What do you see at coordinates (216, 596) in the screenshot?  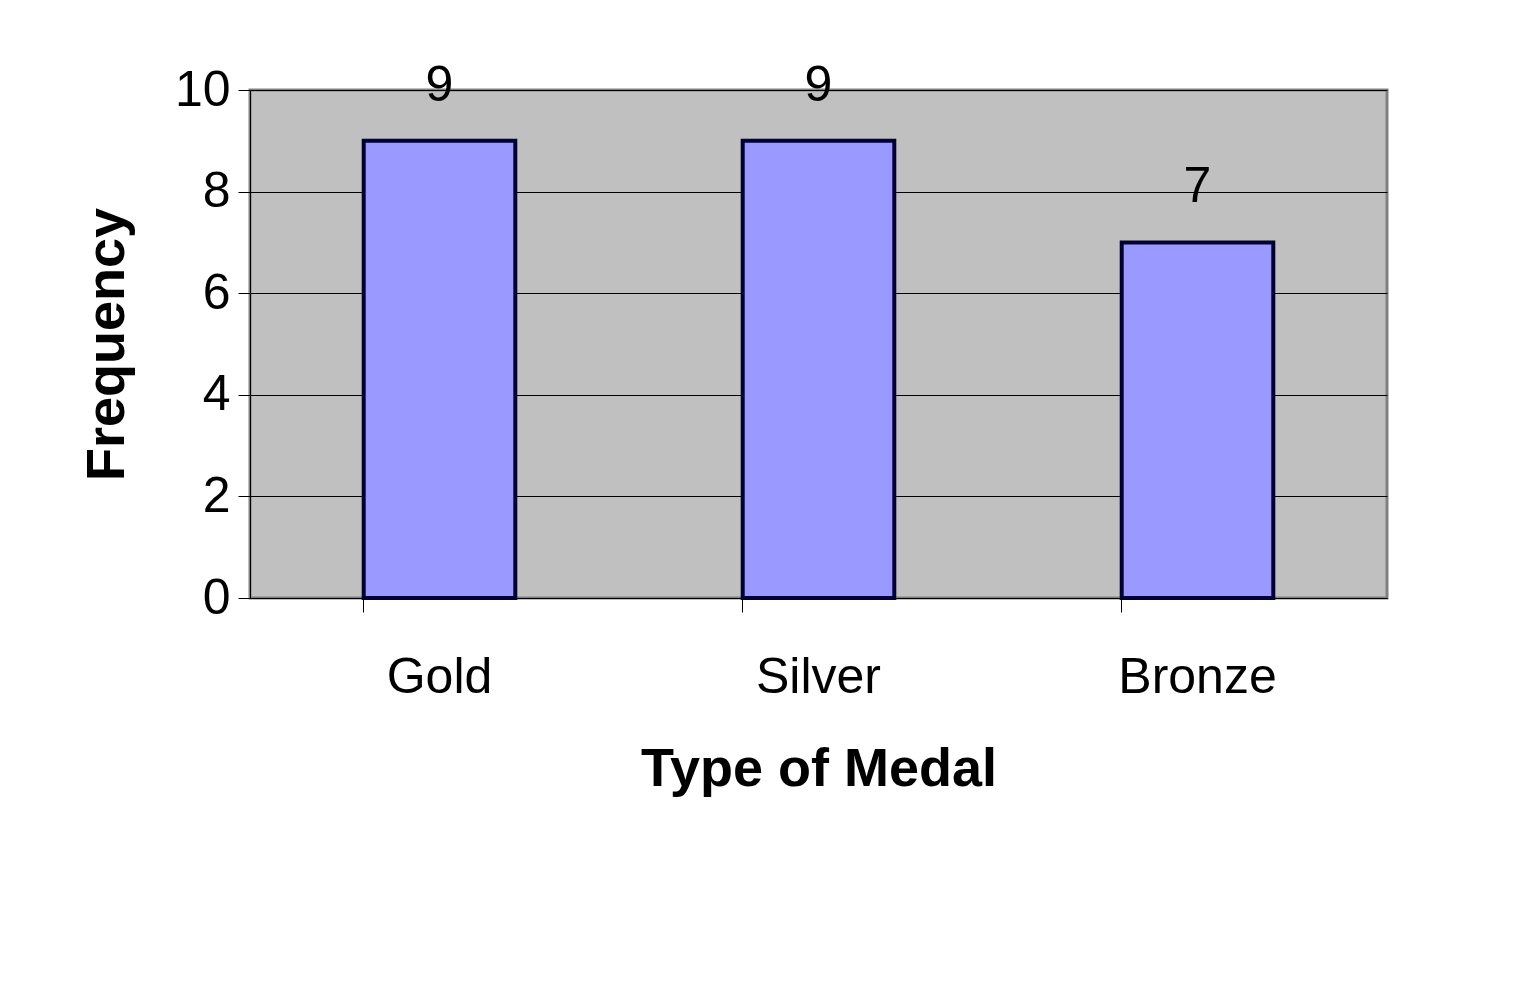 I see `y-tick-label: 0` at bounding box center [216, 596].